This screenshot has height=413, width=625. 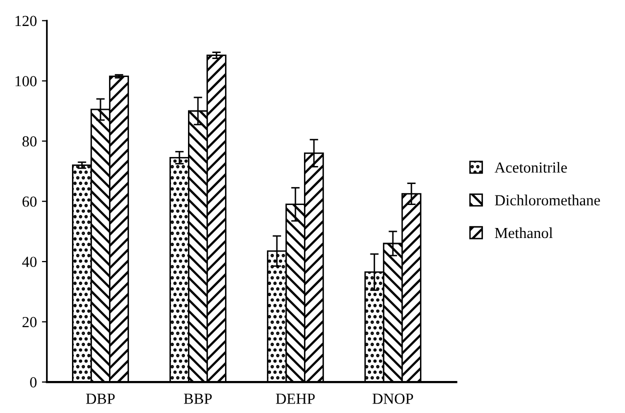 I want to click on y-tick-label: 100, so click(x=26, y=81).